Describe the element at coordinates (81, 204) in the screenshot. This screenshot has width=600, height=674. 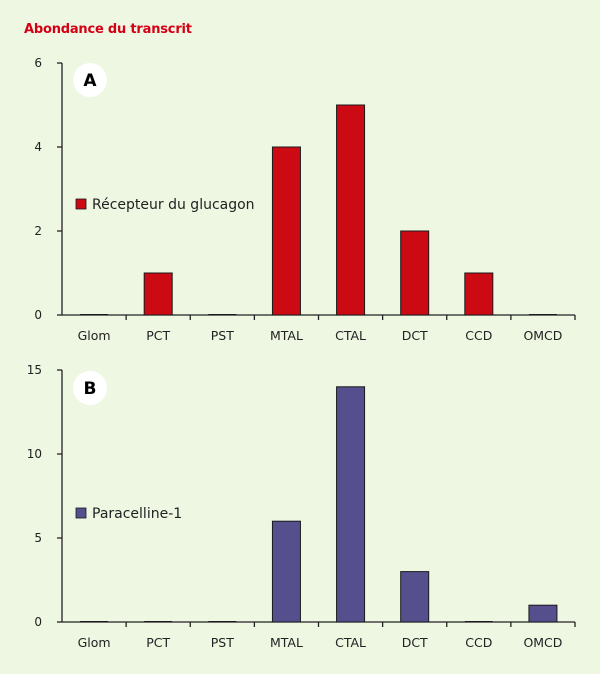
I see `panel-a-legend-swatch` at that location.